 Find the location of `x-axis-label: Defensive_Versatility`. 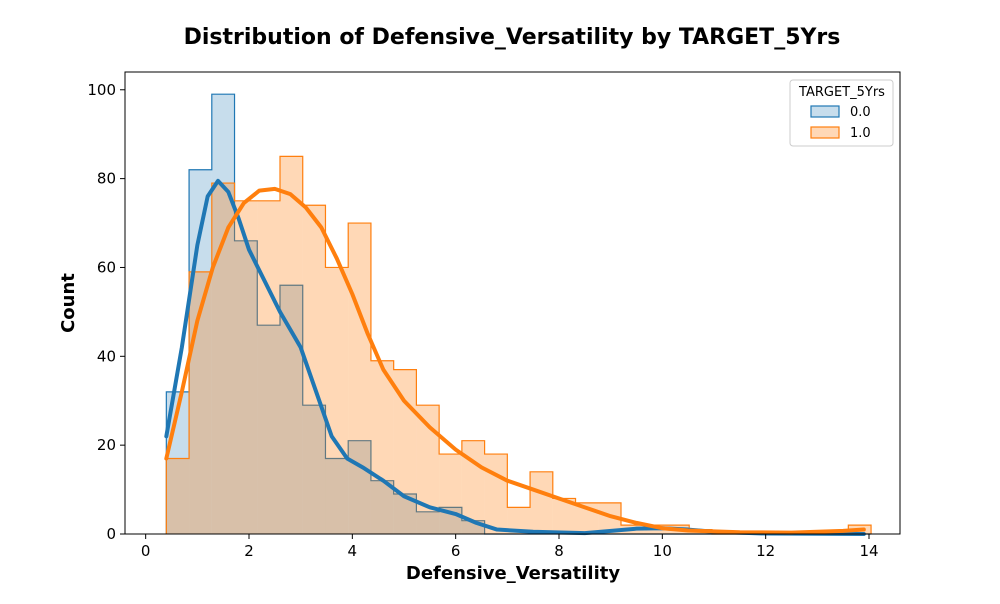

x-axis-label: Defensive_Versatility is located at coordinates (513, 573).